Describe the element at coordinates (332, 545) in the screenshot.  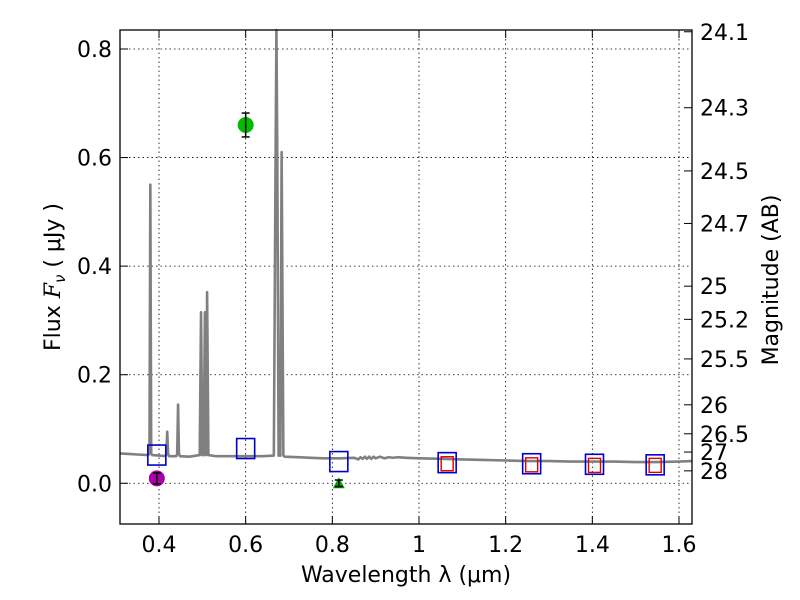
I see `x-tick-label: 0.8` at that location.